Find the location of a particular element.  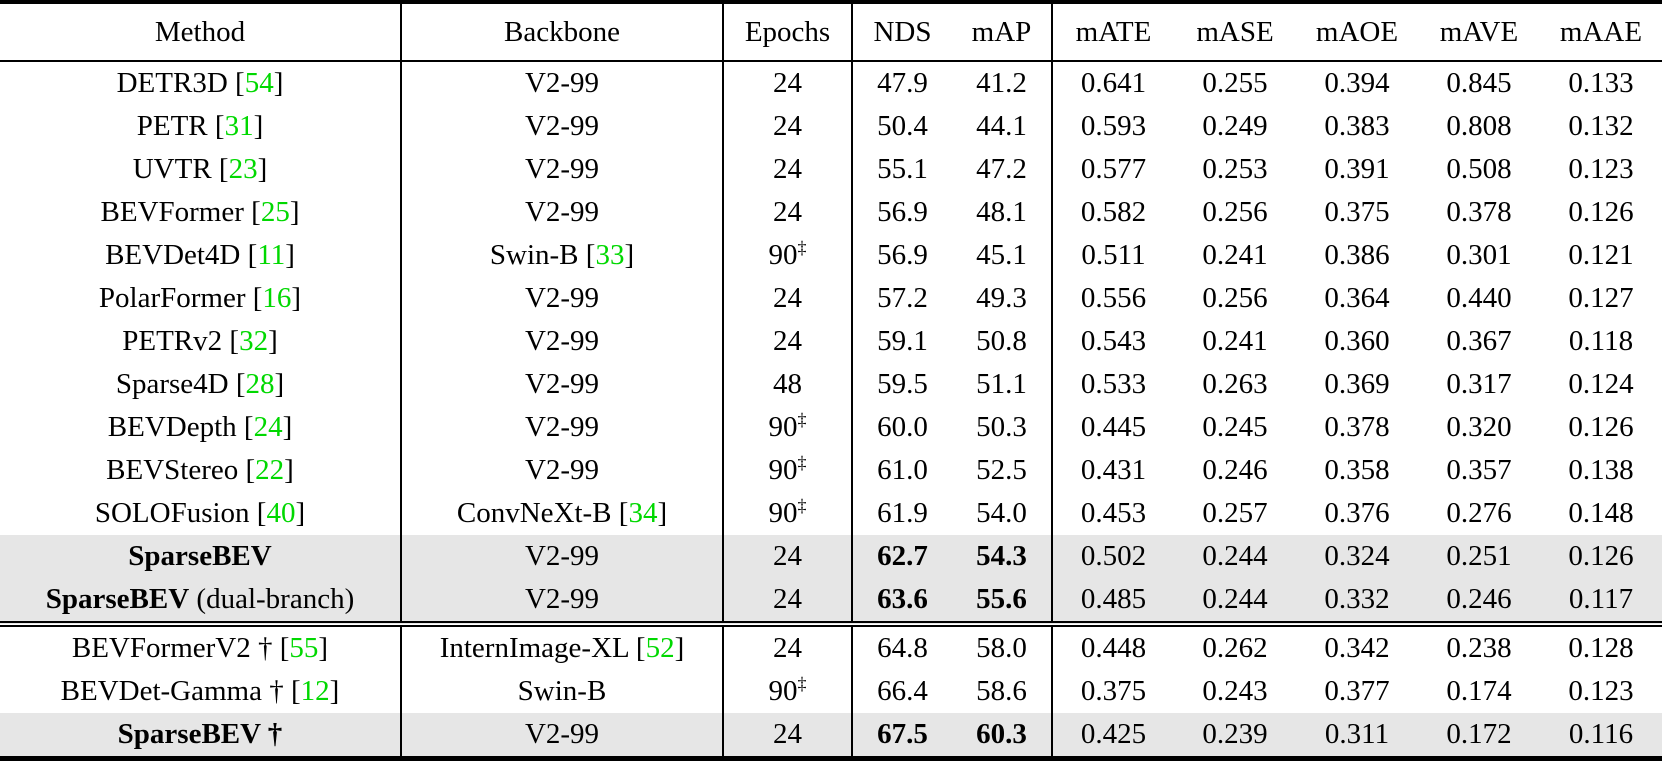

cell-maae: 0.126 is located at coordinates (1601, 556).